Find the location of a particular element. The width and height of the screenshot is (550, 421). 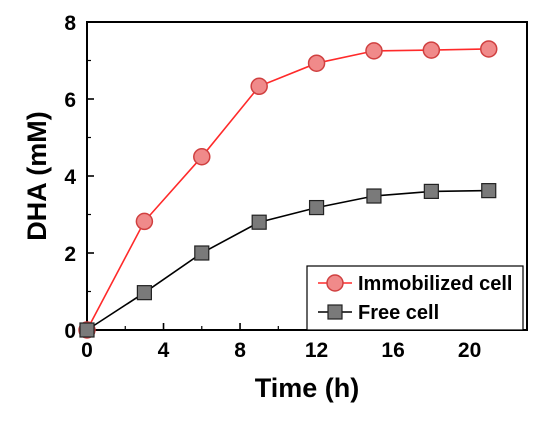

x-tick-label: 16 is located at coordinates (392, 350).